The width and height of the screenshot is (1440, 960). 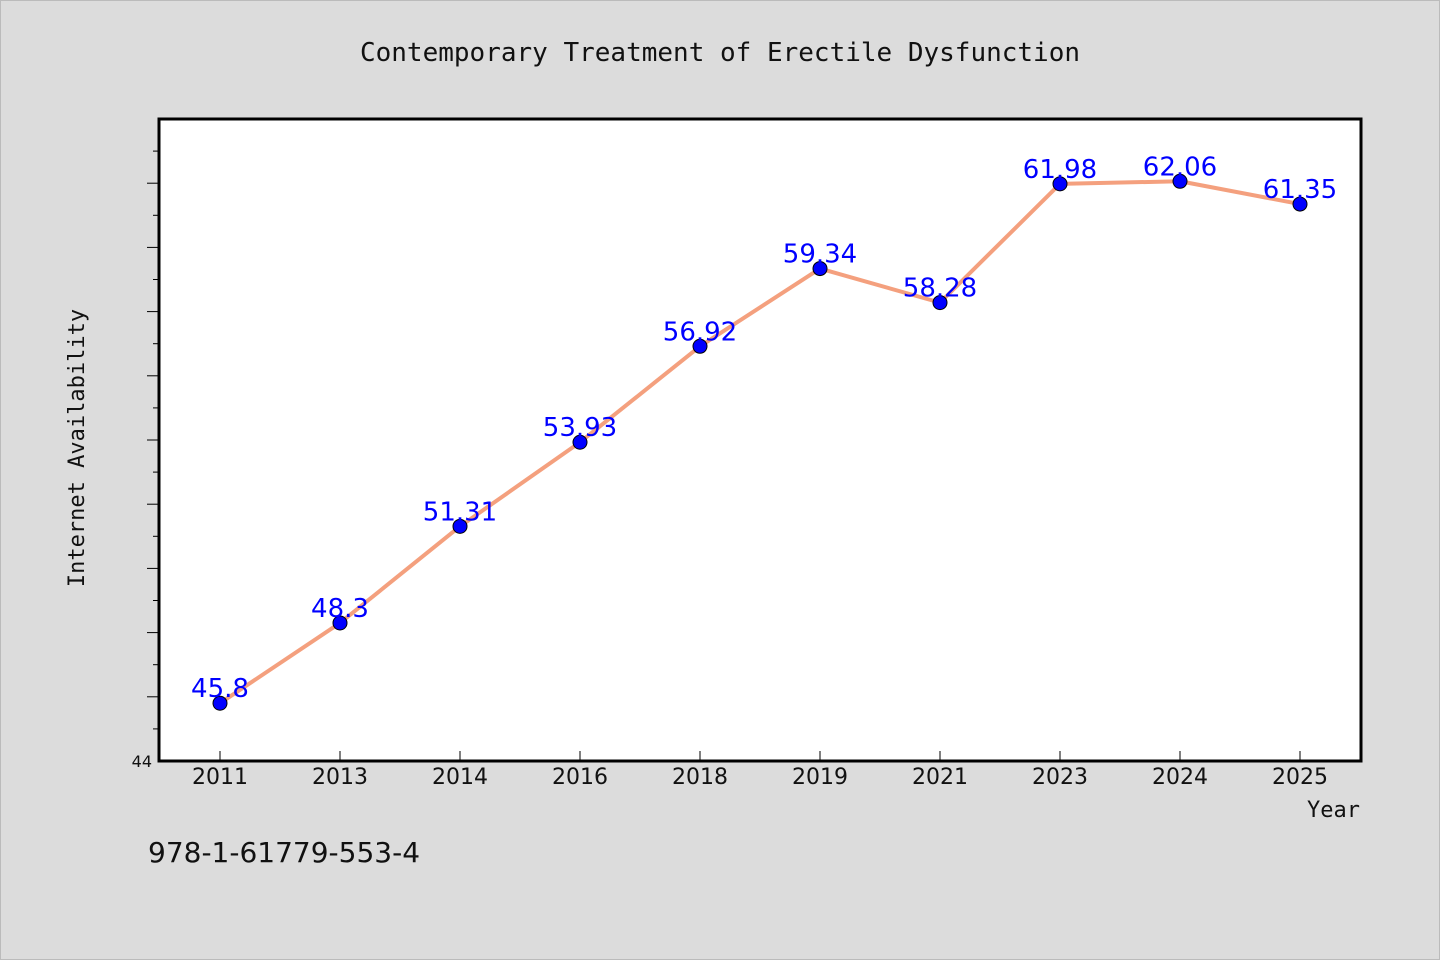 What do you see at coordinates (340, 609) in the screenshot?
I see `data-label: 48.3` at bounding box center [340, 609].